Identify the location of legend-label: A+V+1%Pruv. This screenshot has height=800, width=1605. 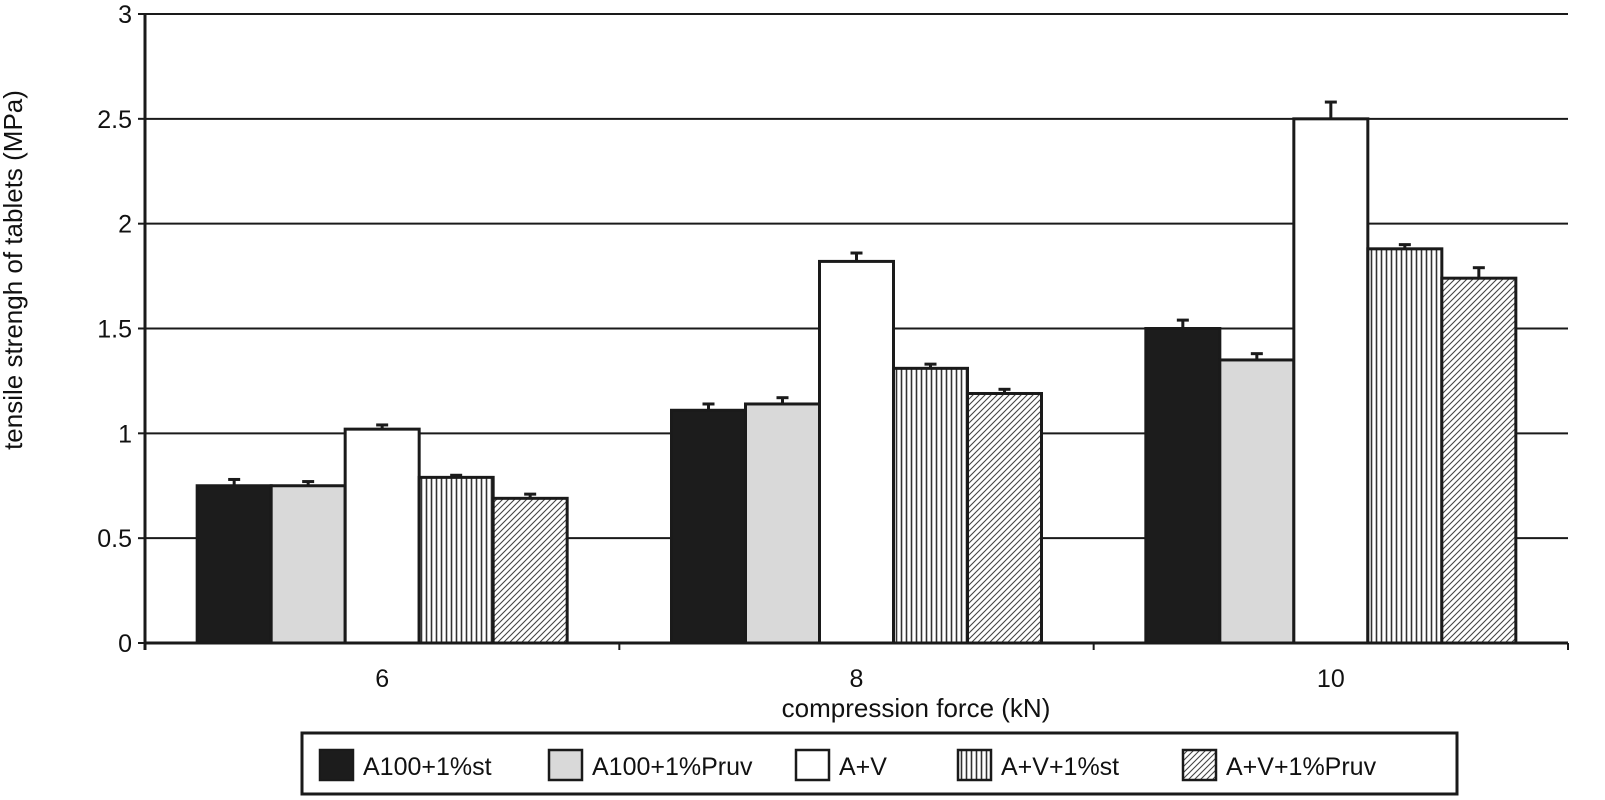
(1301, 767).